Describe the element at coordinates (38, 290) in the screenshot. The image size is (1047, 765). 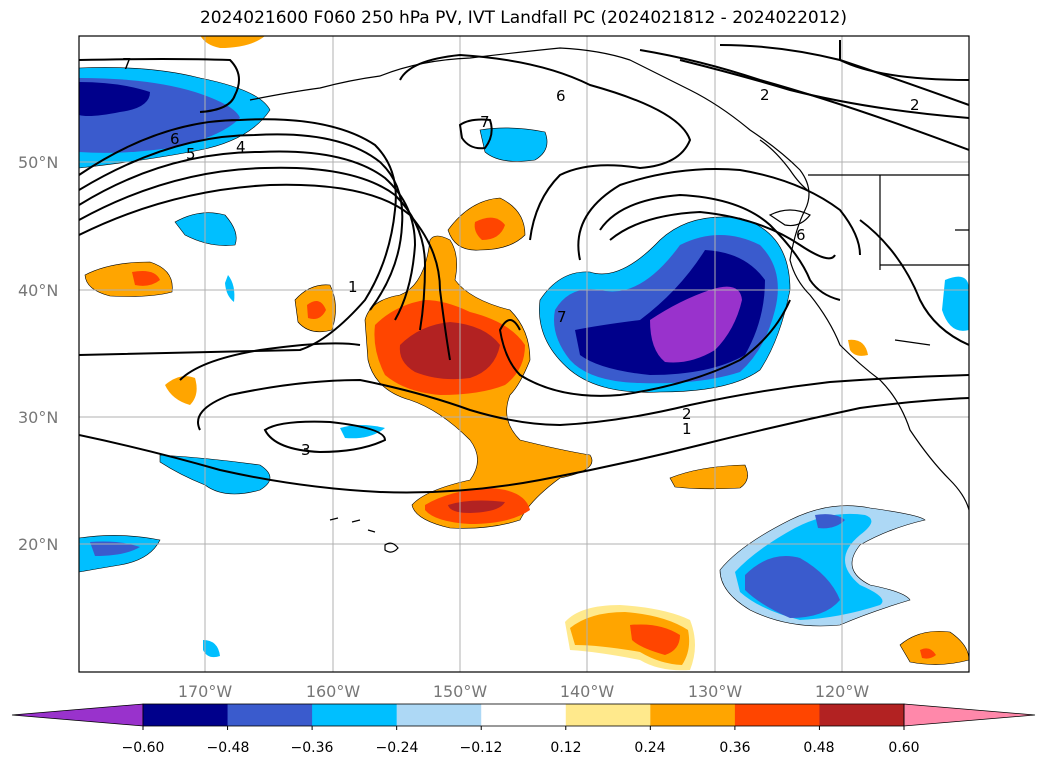
I see `lat-label: 40°N` at that location.